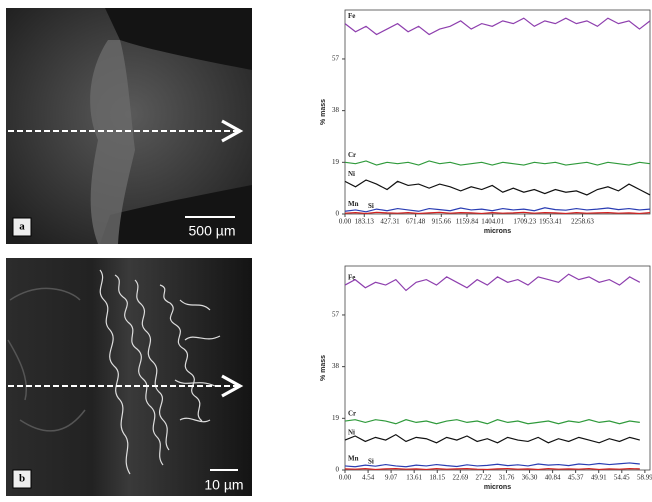 The width and height of the screenshot is (652, 502). What do you see at coordinates (22, 479) in the screenshot?
I see `panel-label: b` at bounding box center [22, 479].